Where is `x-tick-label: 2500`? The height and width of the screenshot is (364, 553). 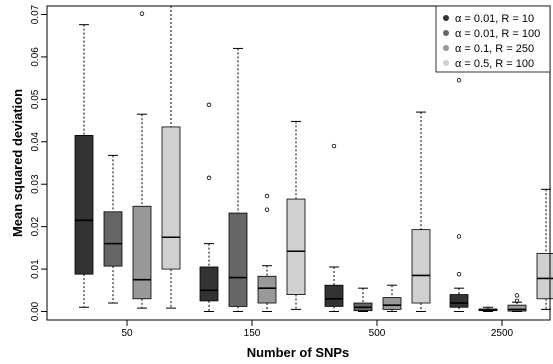
x-tick-label: 2500 is located at coordinates (502, 333).